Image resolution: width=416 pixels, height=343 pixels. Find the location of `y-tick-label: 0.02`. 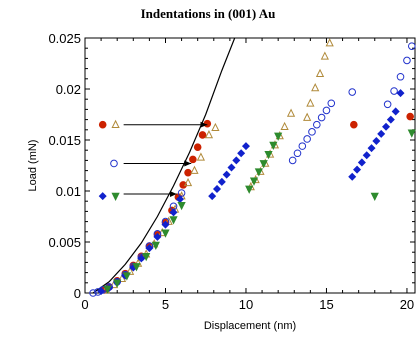

y-tick-label: 0.02 is located at coordinates (68, 89).